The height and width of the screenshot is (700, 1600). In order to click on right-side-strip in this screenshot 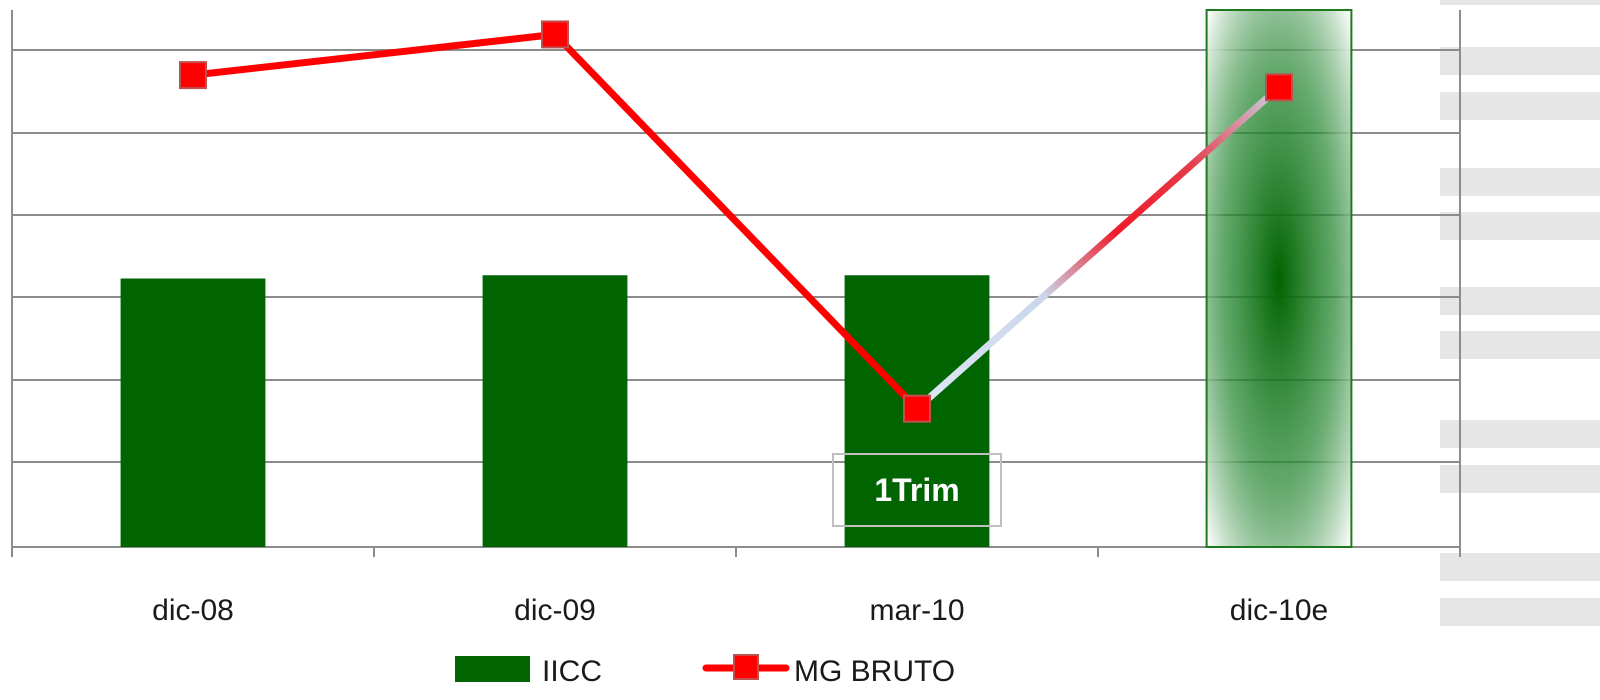, I will do `click(1520, 313)`.